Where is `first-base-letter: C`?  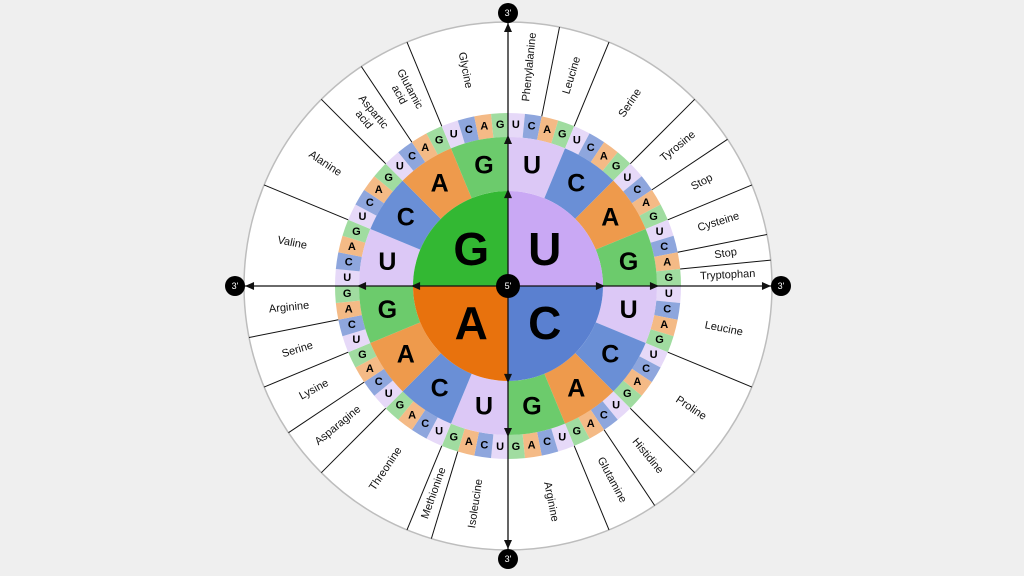
first-base-letter: C is located at coordinates (544, 323).